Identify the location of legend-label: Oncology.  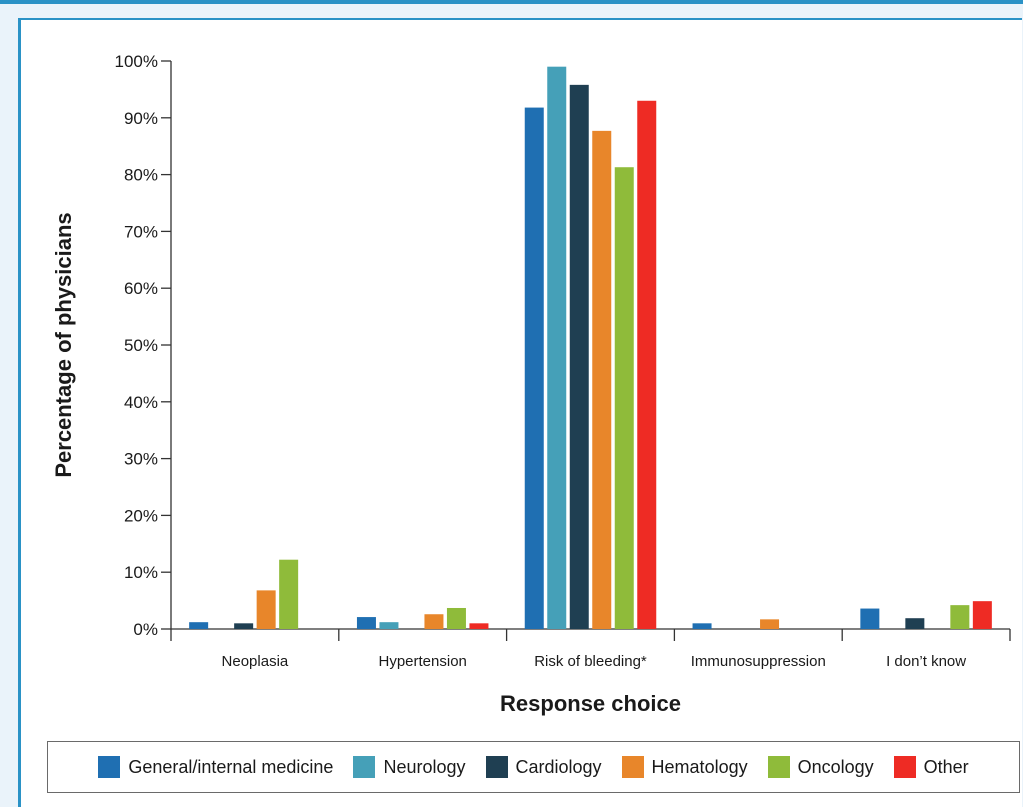
(835, 766).